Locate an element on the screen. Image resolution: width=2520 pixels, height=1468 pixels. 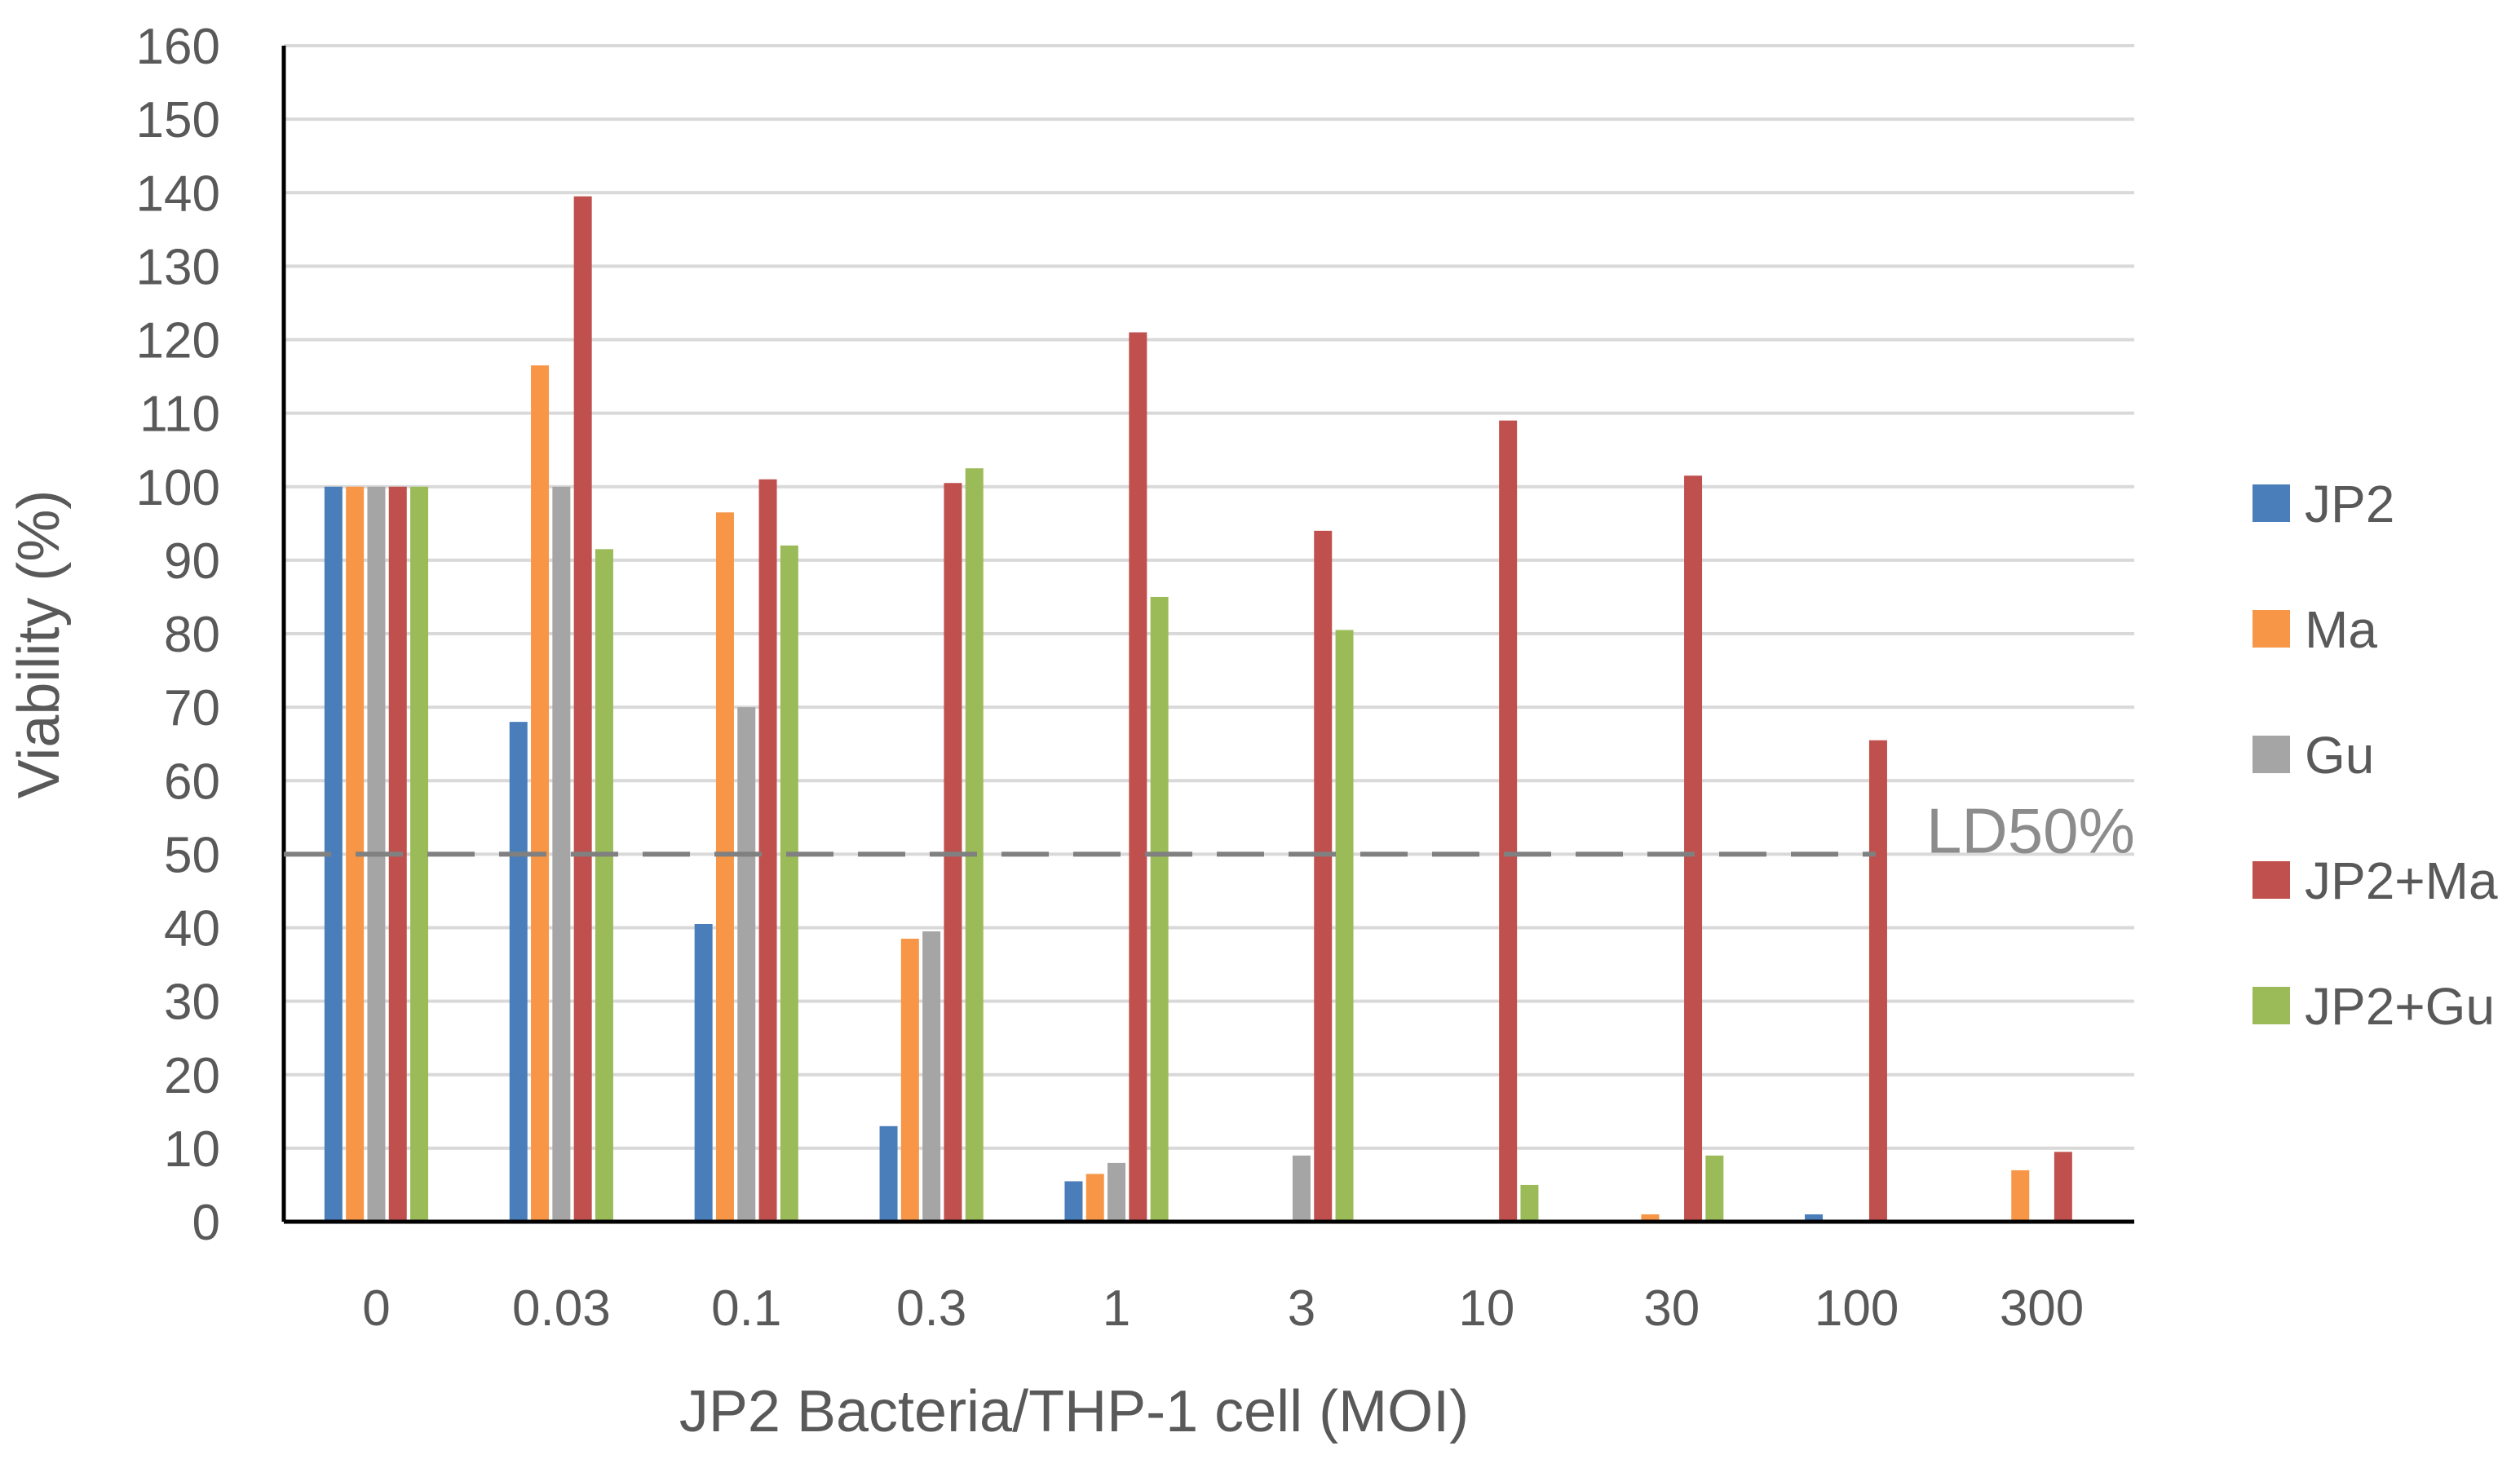
x-tick-label: 10 is located at coordinates (1486, 1308).